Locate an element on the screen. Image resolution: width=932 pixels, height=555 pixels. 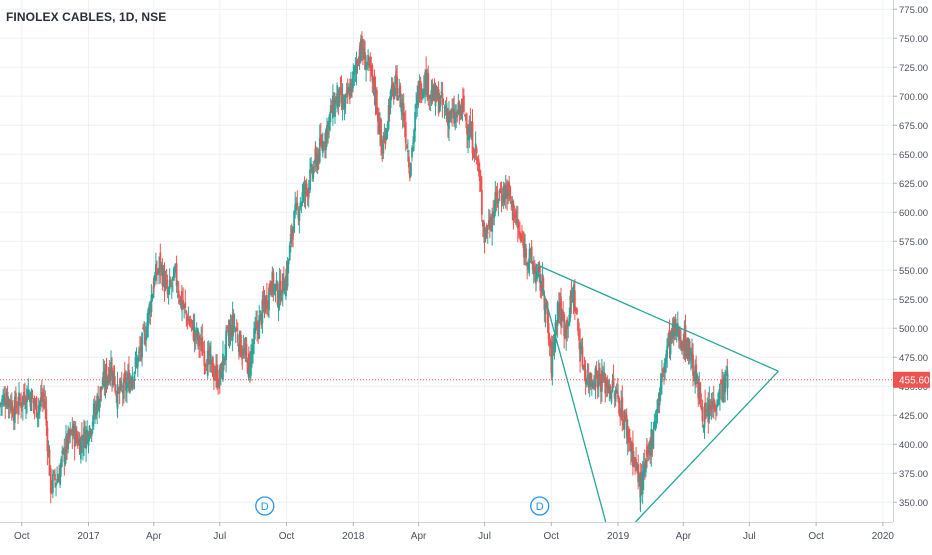
price-axis-label: 475.00 is located at coordinates (913, 358).